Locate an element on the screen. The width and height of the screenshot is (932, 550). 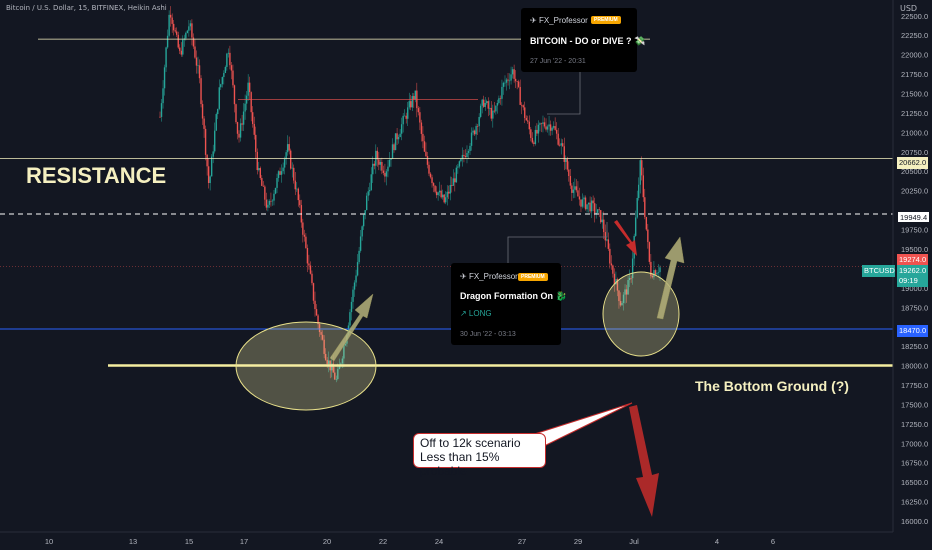
up-arrow-right is located at coordinates (670, 278).